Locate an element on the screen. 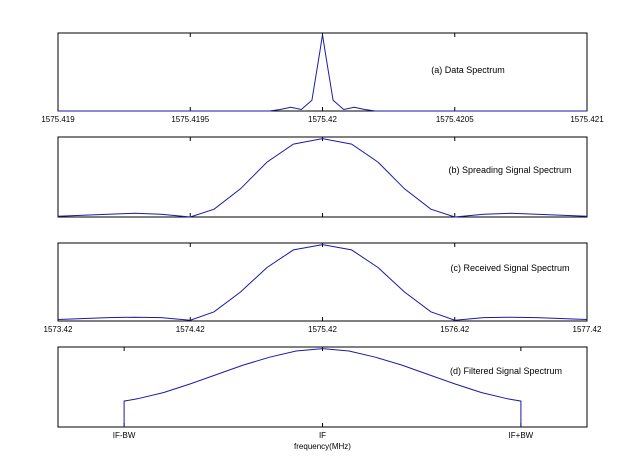  panel-title: (c) Received Signal Spectrum is located at coordinates (509, 268).